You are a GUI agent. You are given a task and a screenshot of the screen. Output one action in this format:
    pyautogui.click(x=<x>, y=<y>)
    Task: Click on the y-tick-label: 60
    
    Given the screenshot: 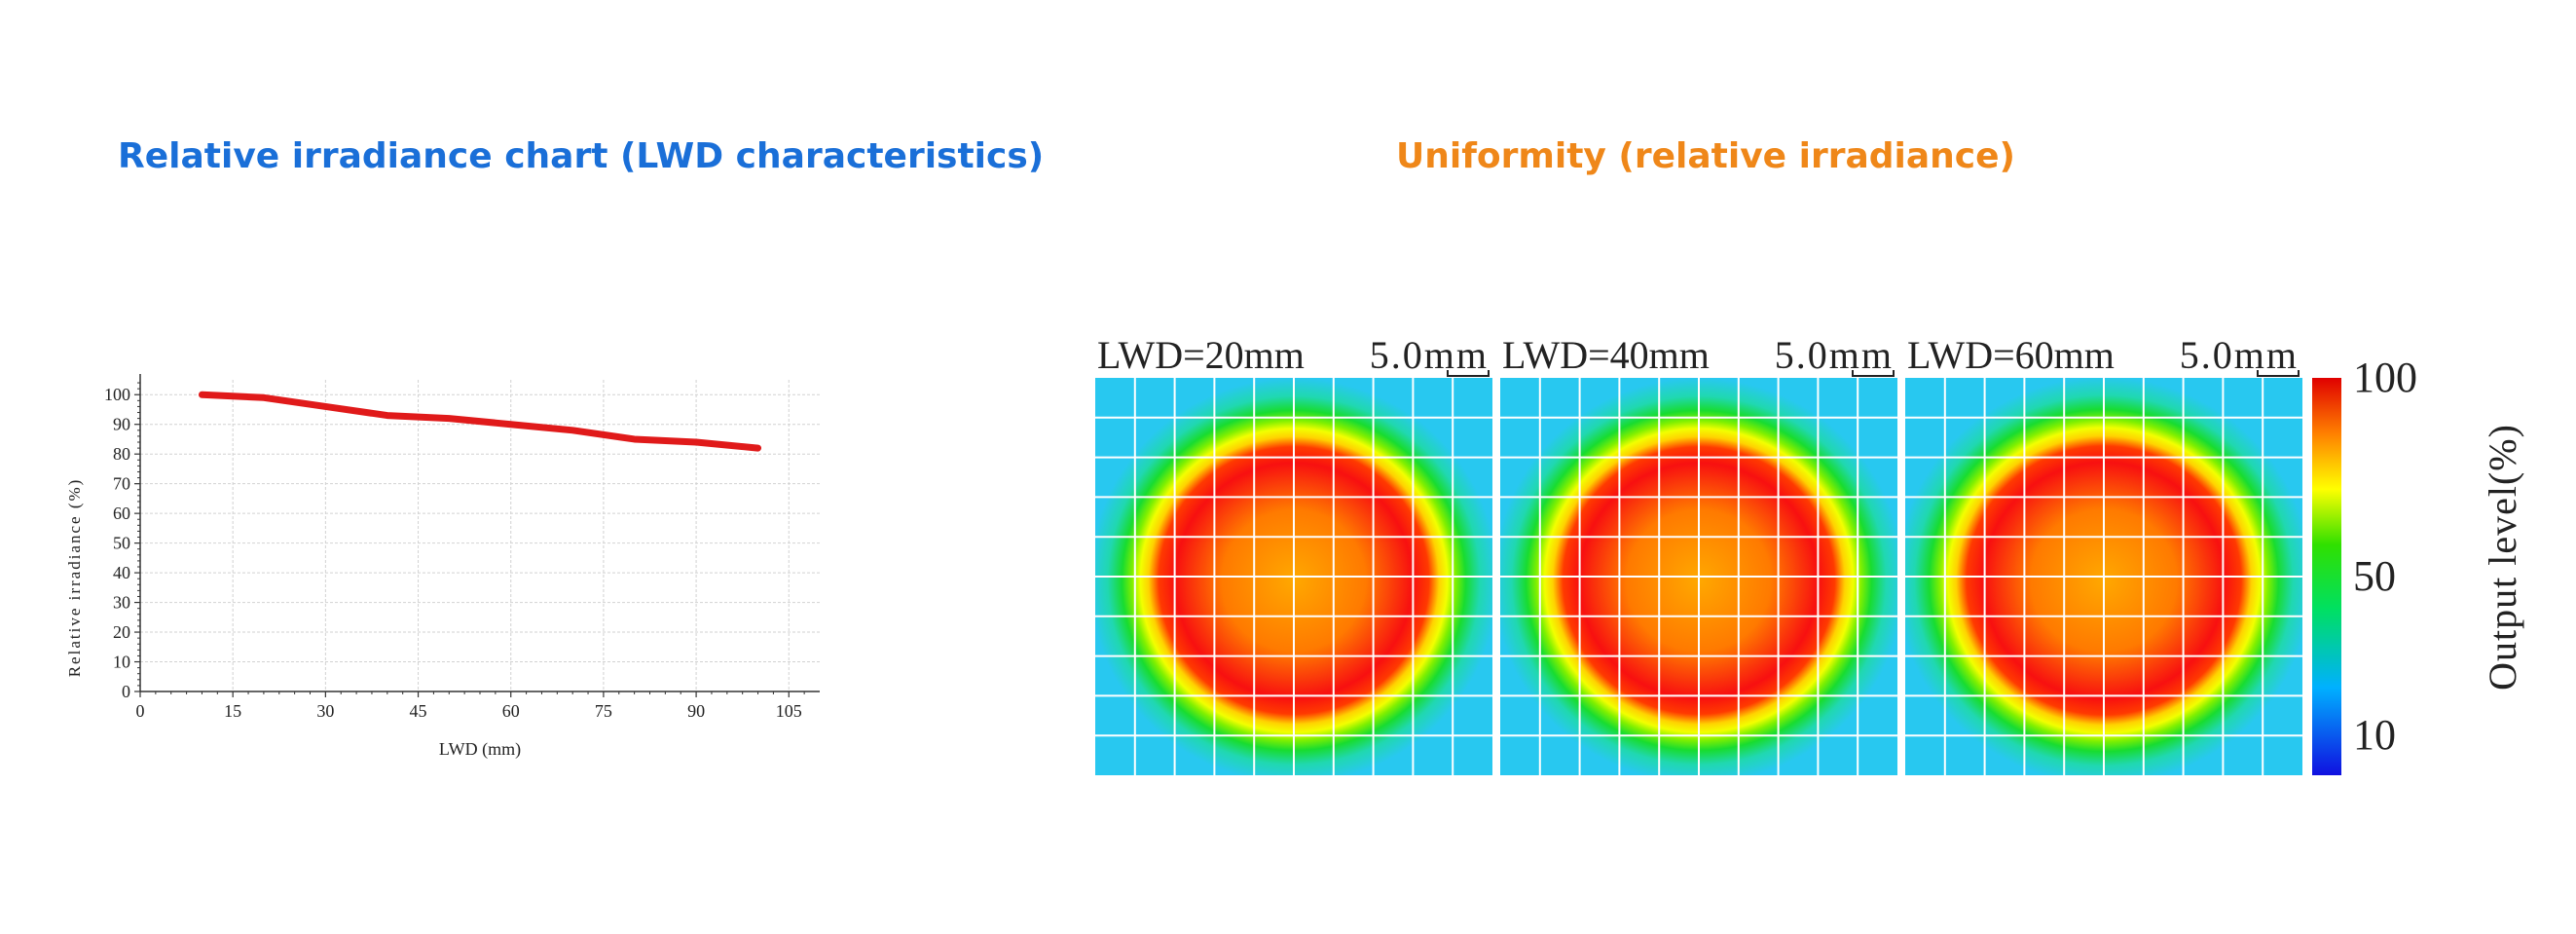 What is the action you would take?
    pyautogui.click(x=121, y=513)
    